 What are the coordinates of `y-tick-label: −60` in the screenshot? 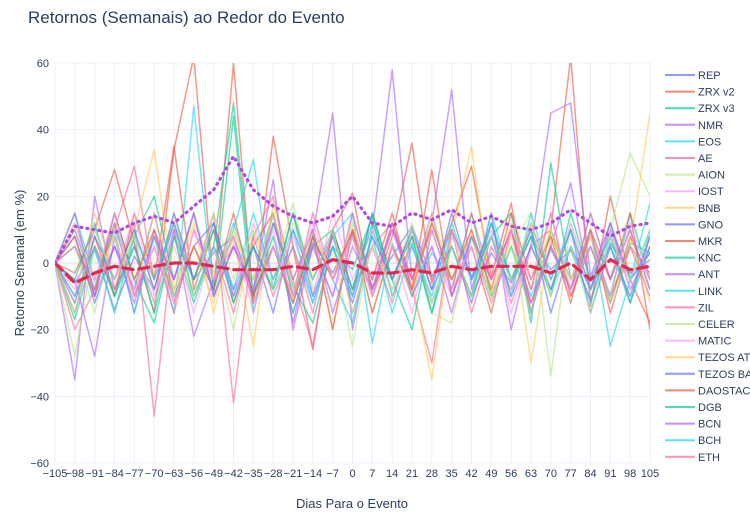 It's located at (39, 464).